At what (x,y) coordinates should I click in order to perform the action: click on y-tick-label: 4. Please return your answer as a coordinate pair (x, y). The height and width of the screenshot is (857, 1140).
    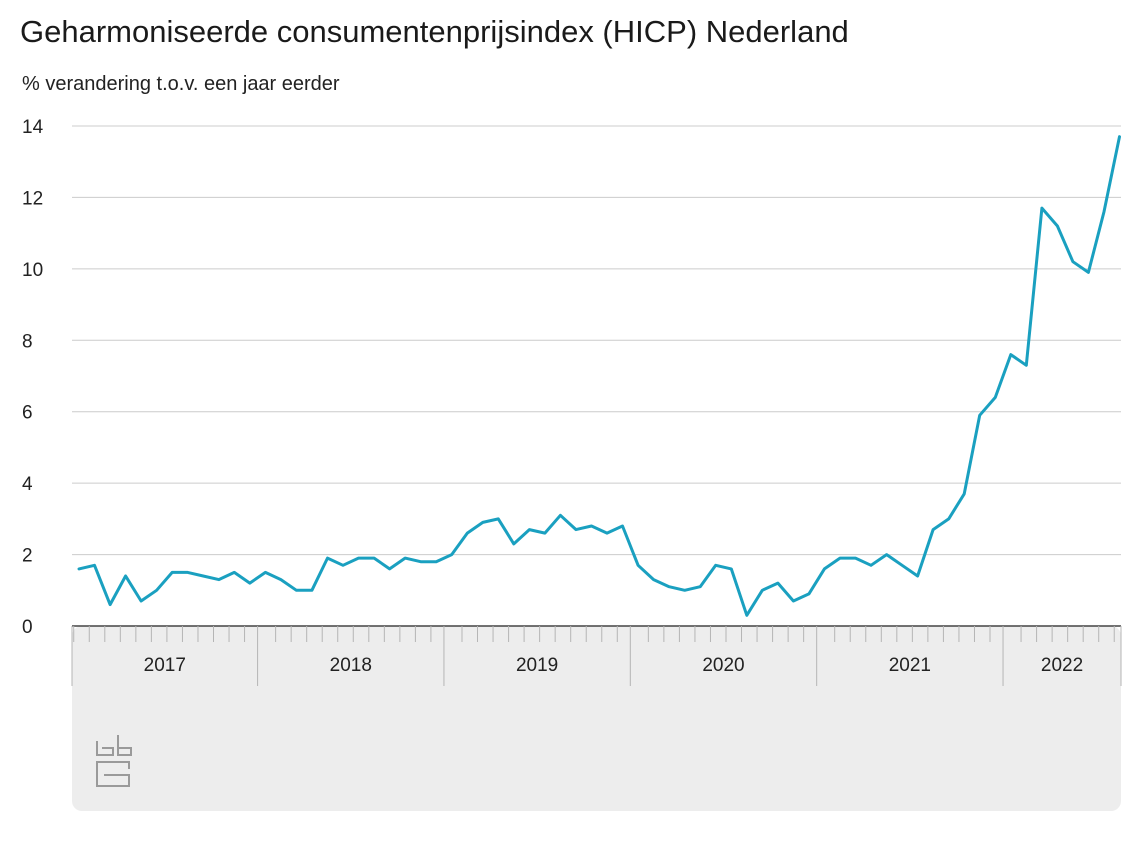
    Looking at the image, I should click on (27, 484).